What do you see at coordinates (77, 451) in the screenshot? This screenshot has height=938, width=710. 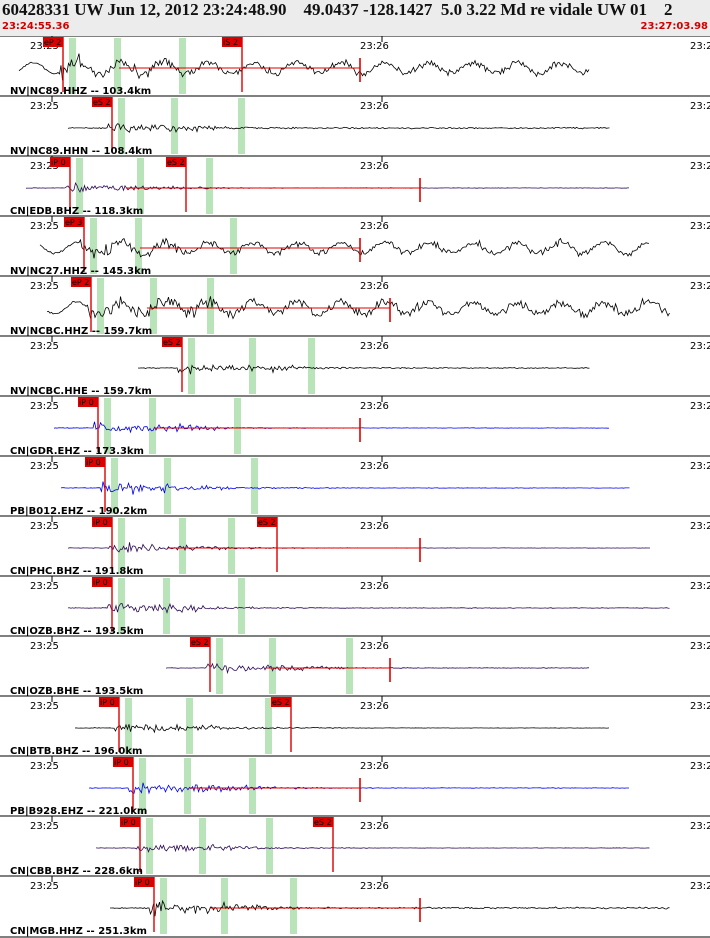 I see `station-label: CN|GDR.EHZ -- 173.3km` at bounding box center [77, 451].